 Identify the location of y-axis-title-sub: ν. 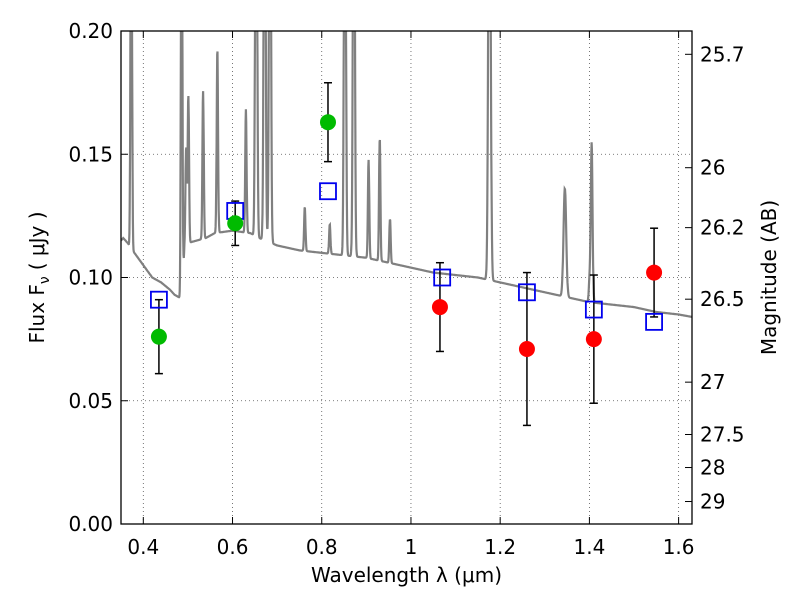
(45, 280).